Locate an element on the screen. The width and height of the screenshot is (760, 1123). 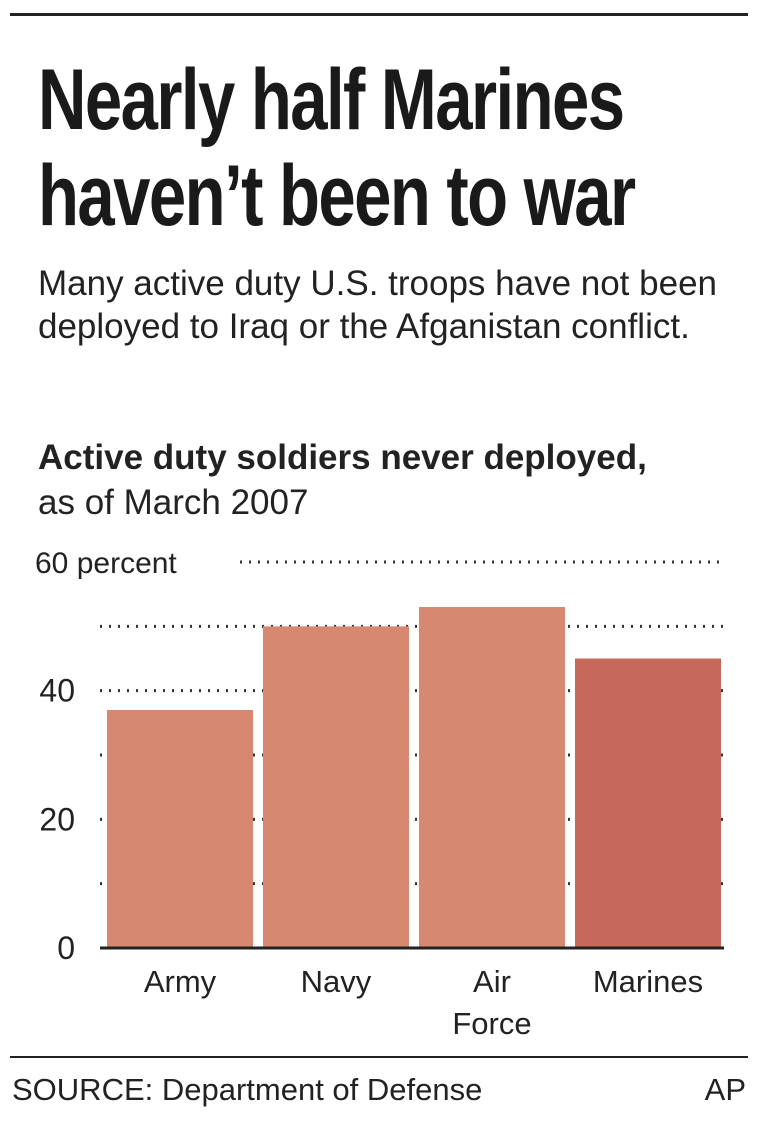
credit: AP is located at coordinates (725, 1089).